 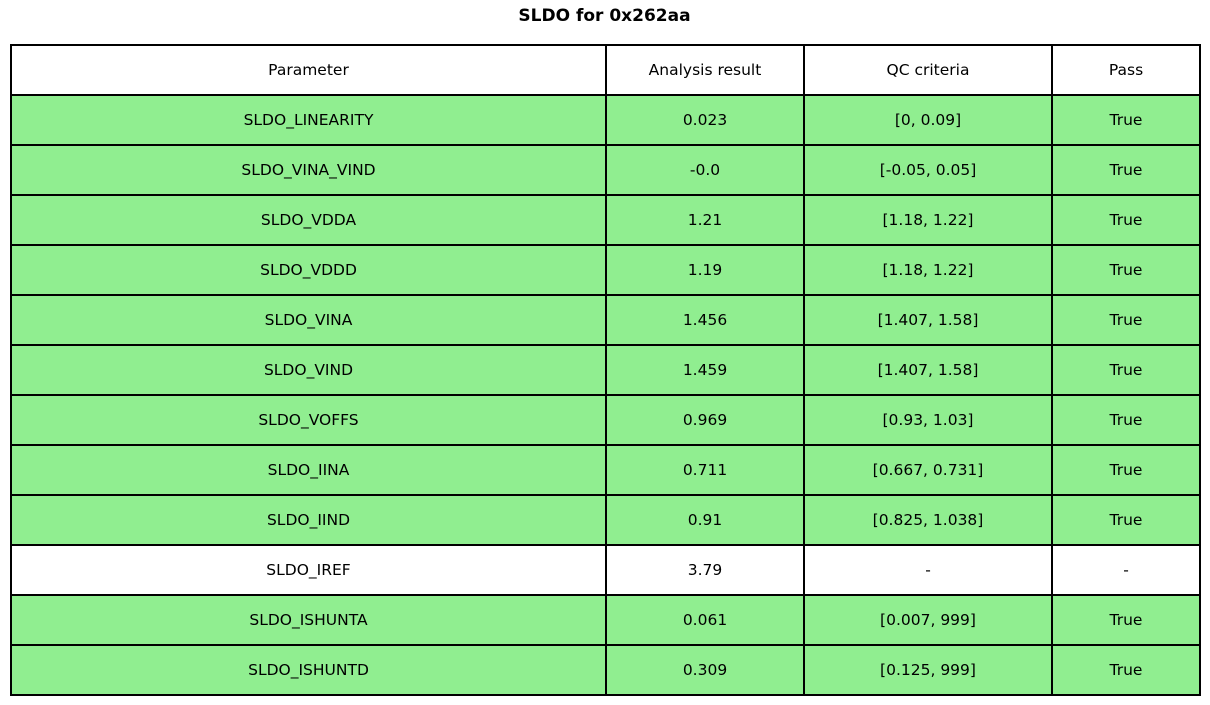 I want to click on parameter-cell: SLDO_IREF, so click(x=308, y=570).